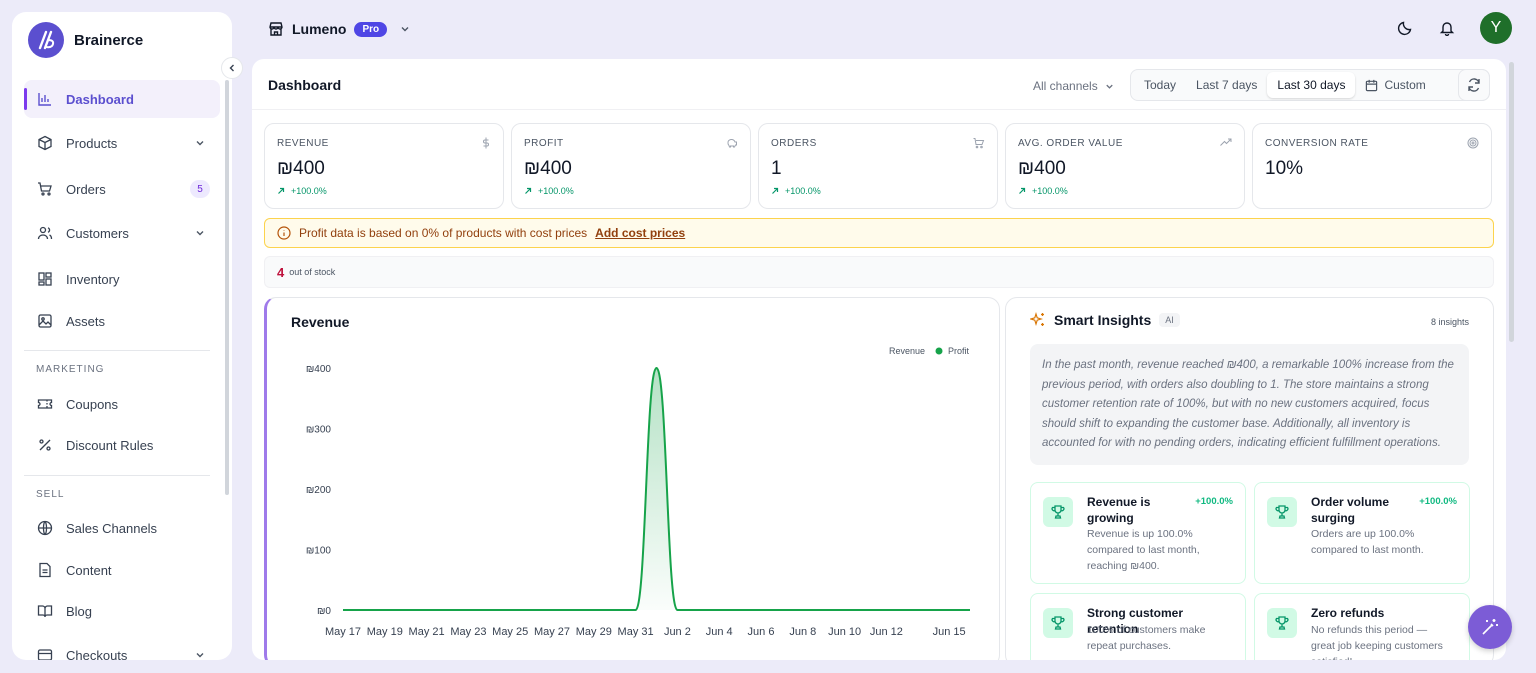  What do you see at coordinates (122, 143) in the screenshot?
I see `sidebar-item-products: Products` at bounding box center [122, 143].